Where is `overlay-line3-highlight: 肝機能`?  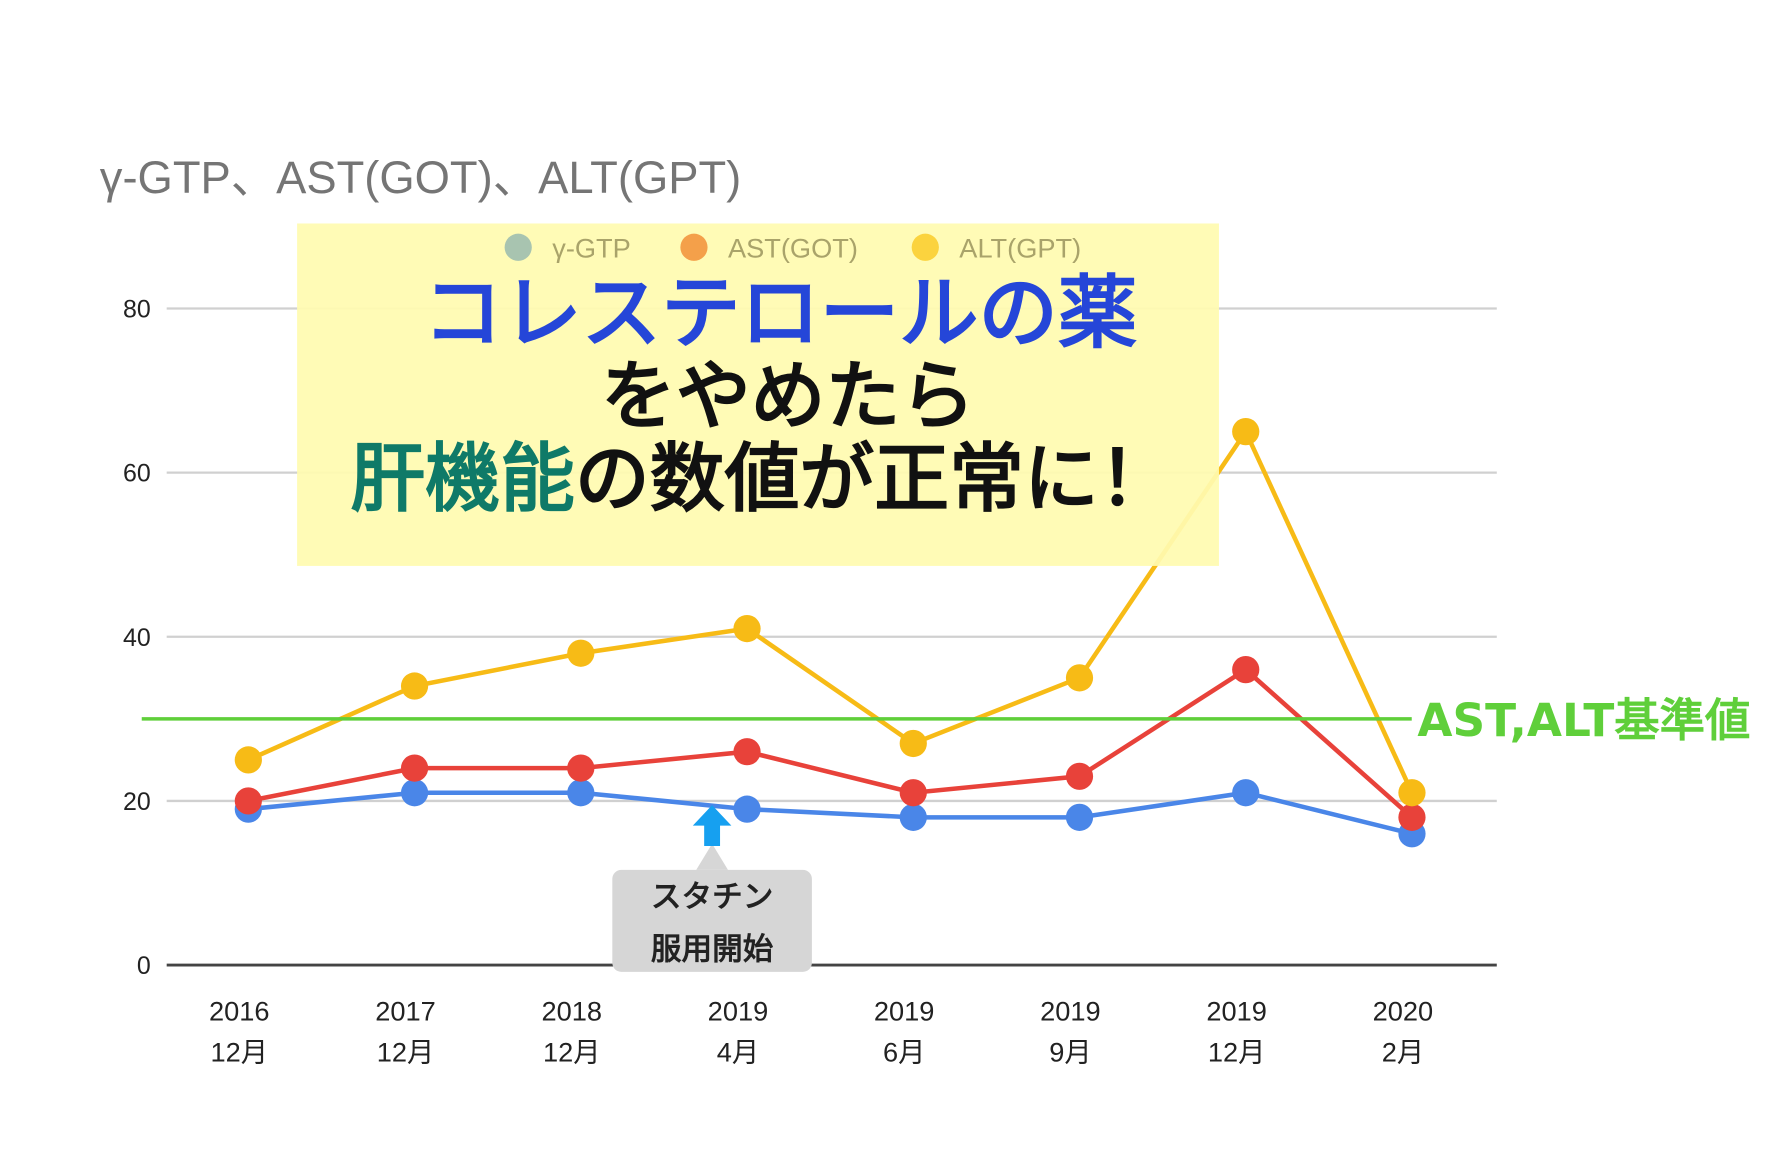 overlay-line3-highlight: 肝機能 is located at coordinates (462, 479).